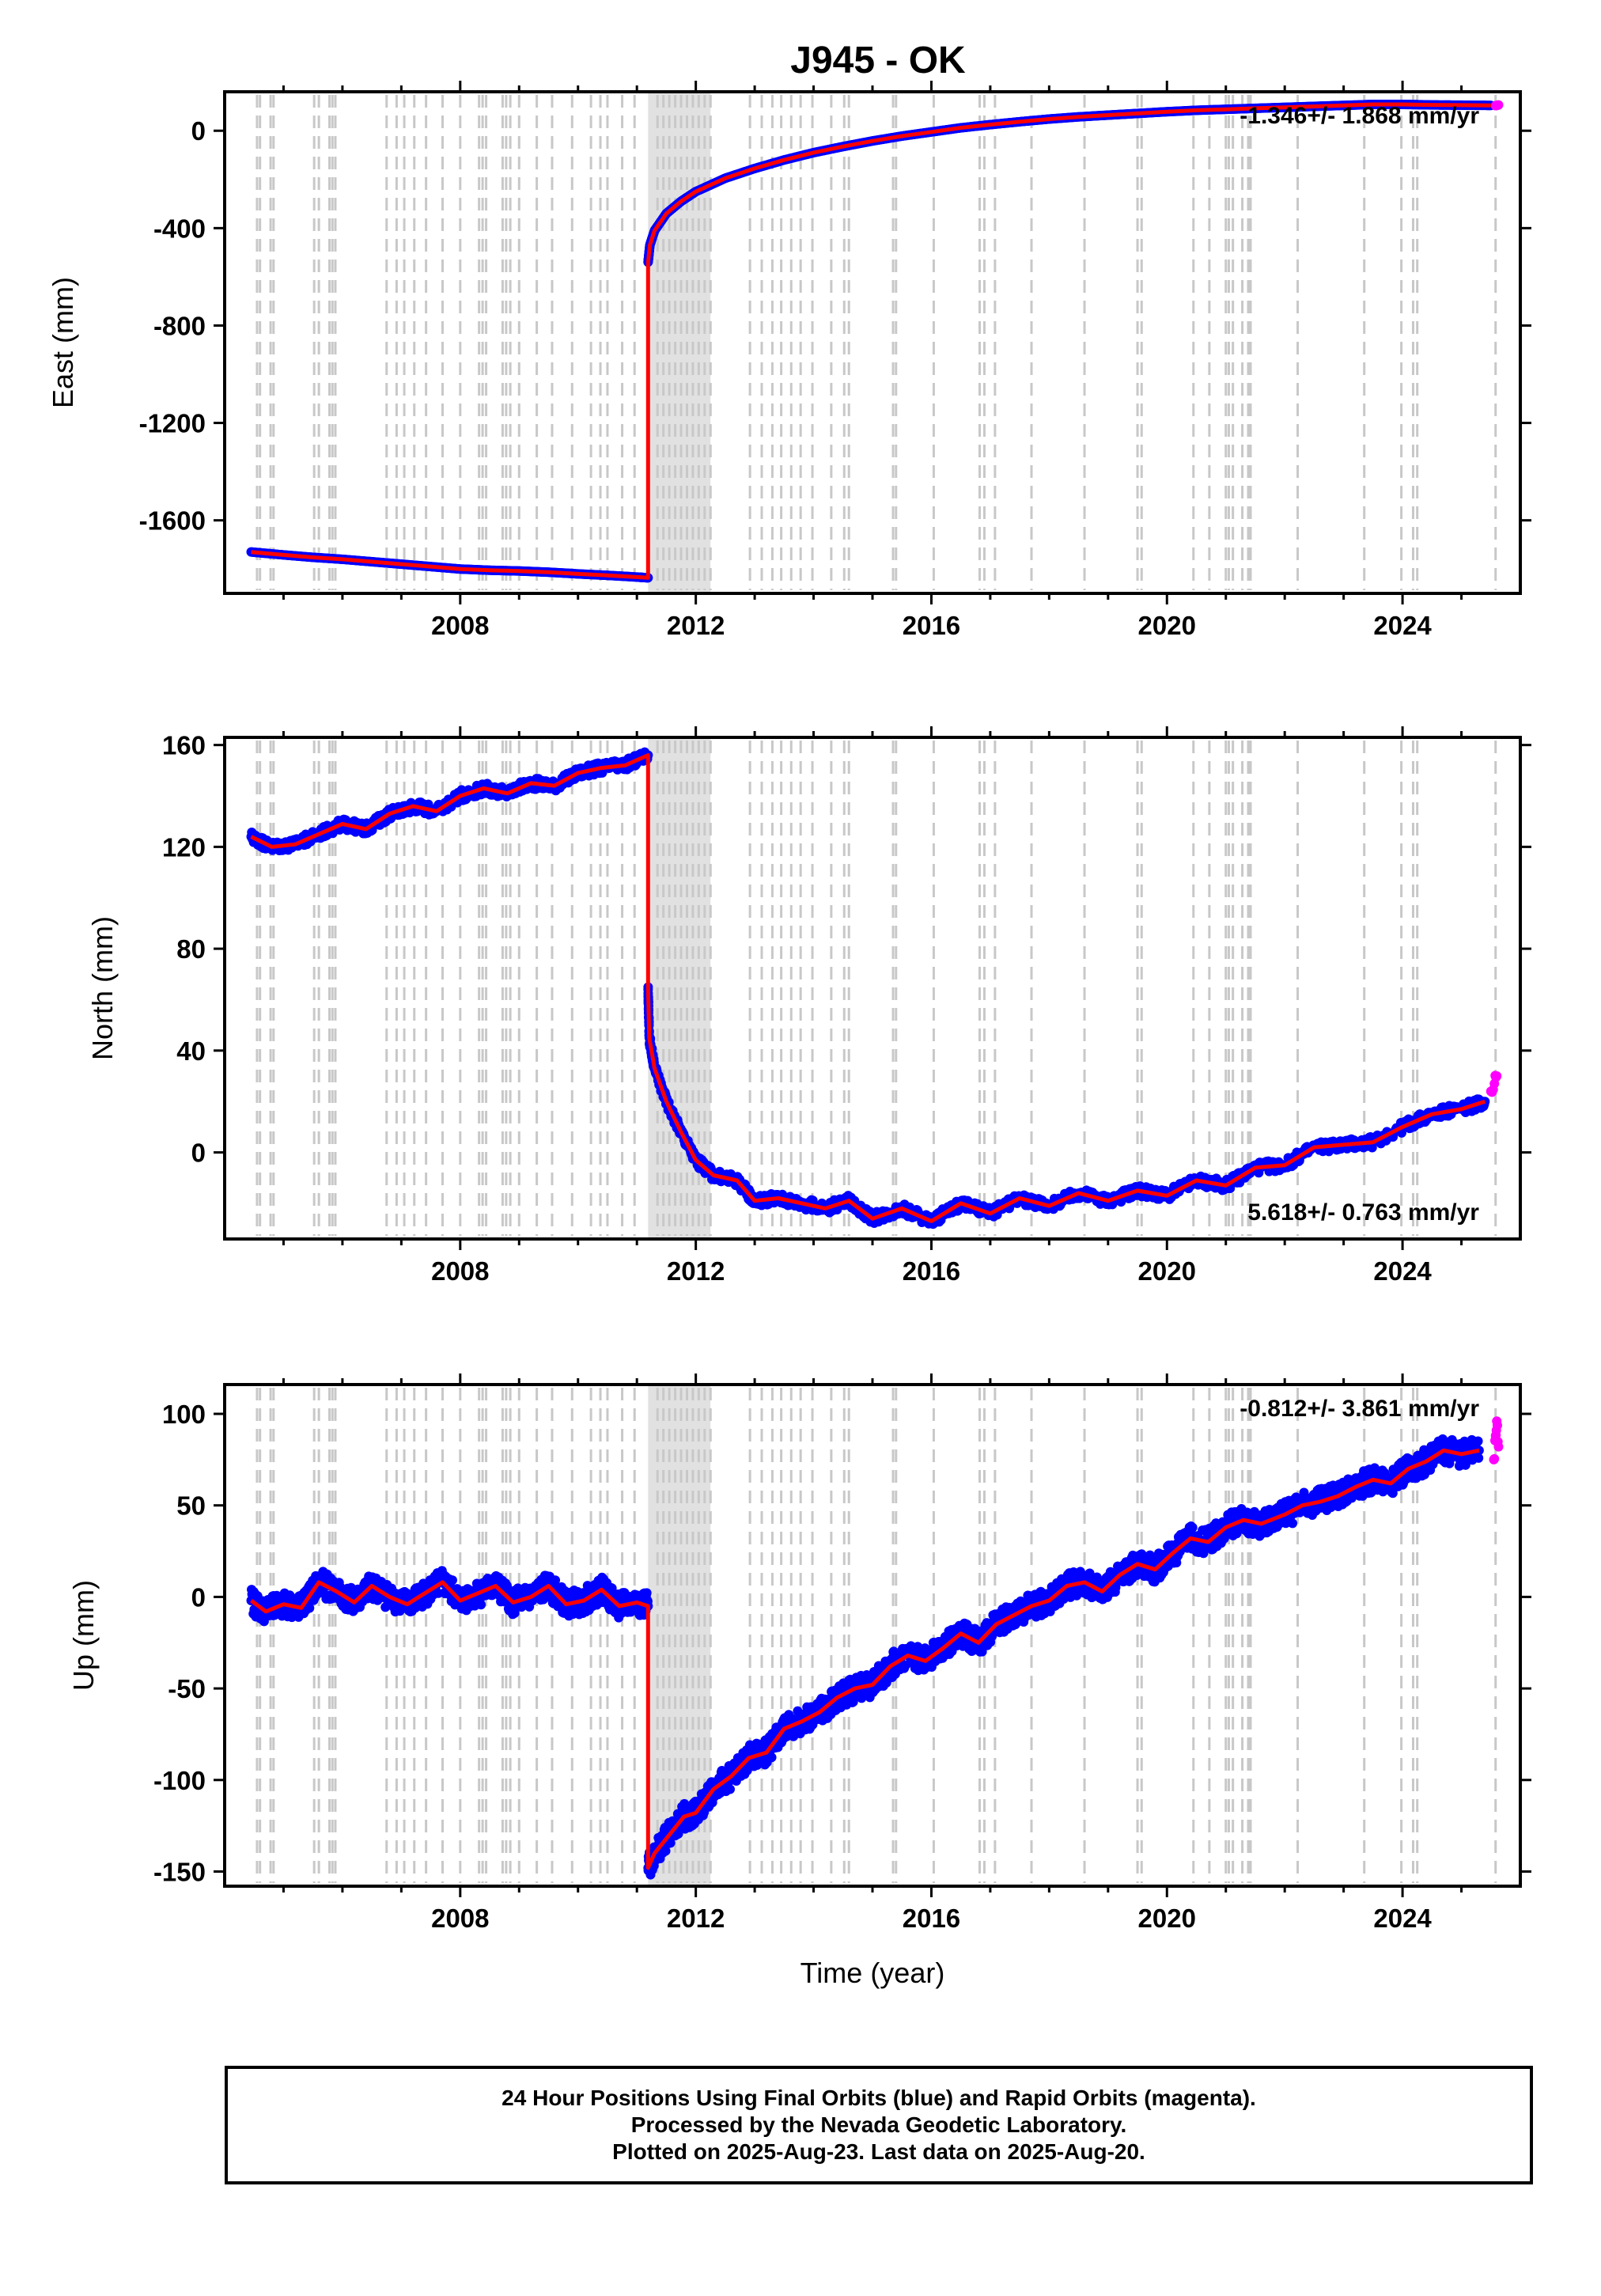  Describe the element at coordinates (1359, 116) in the screenshot. I see `rate-annotation: -1.346+/- 1.868 mm/yr` at that location.